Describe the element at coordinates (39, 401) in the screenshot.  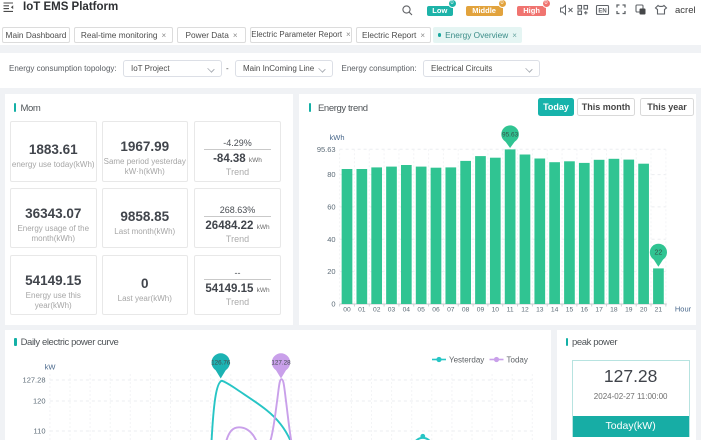
I see `svg-text: 120` at that location.